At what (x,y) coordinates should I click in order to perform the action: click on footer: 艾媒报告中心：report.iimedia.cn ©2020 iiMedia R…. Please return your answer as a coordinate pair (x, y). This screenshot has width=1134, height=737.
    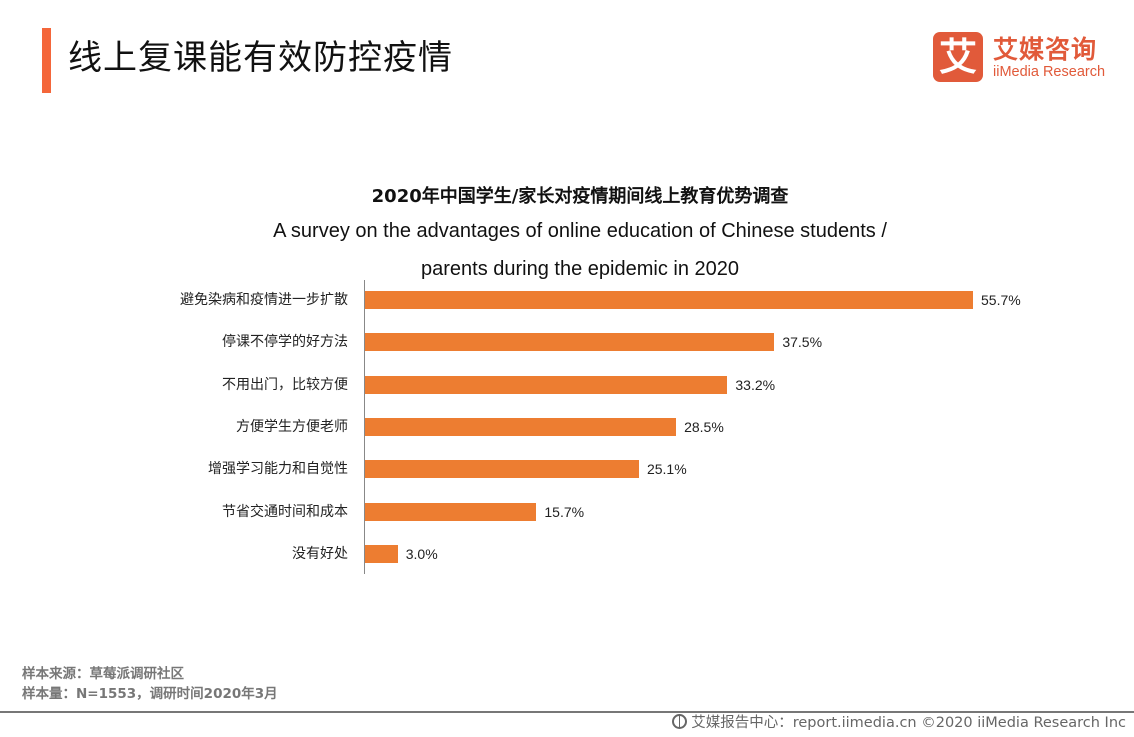
    Looking at the image, I should click on (899, 723).